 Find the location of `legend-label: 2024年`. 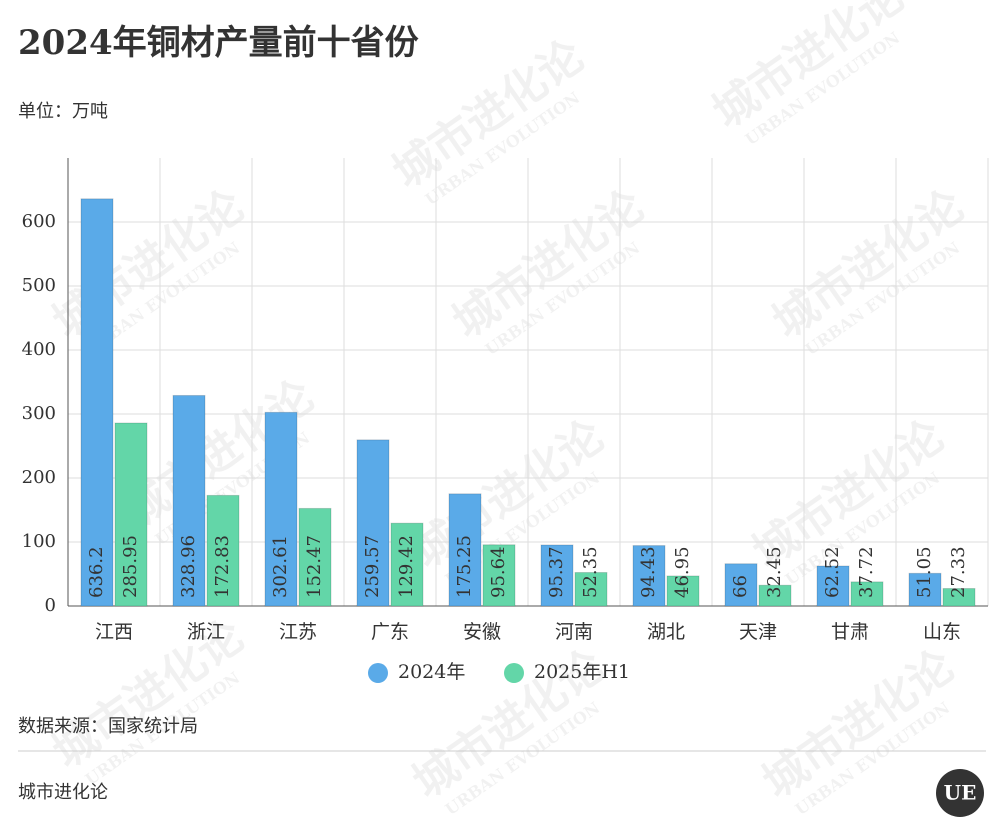

legend-label: 2024年 is located at coordinates (431, 672).